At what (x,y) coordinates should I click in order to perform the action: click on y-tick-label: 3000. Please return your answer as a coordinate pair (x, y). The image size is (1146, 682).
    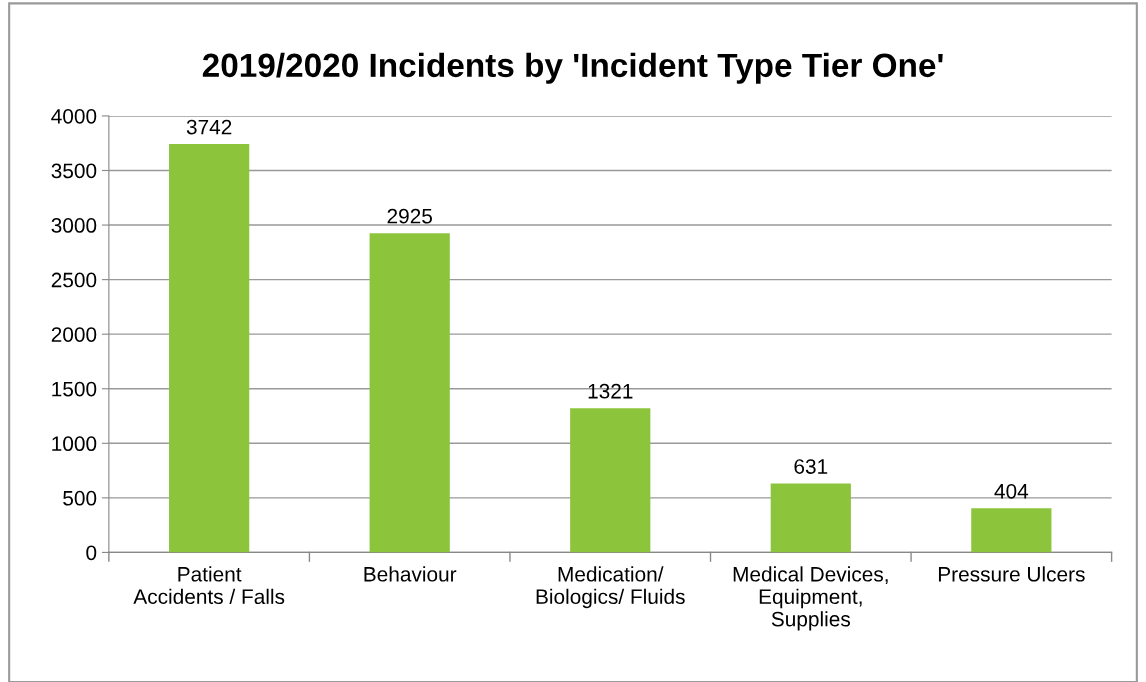
    Looking at the image, I should click on (74, 225).